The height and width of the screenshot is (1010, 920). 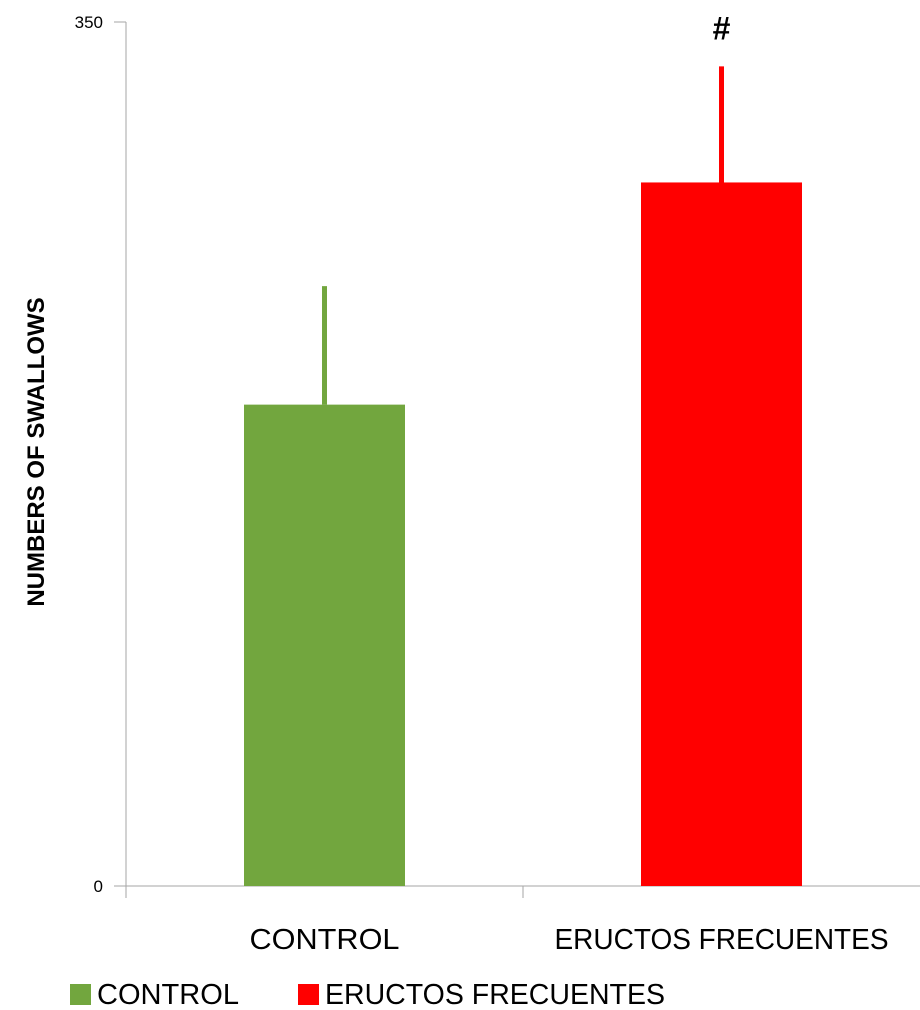 I want to click on y-tick-label: 350, so click(x=89, y=22).